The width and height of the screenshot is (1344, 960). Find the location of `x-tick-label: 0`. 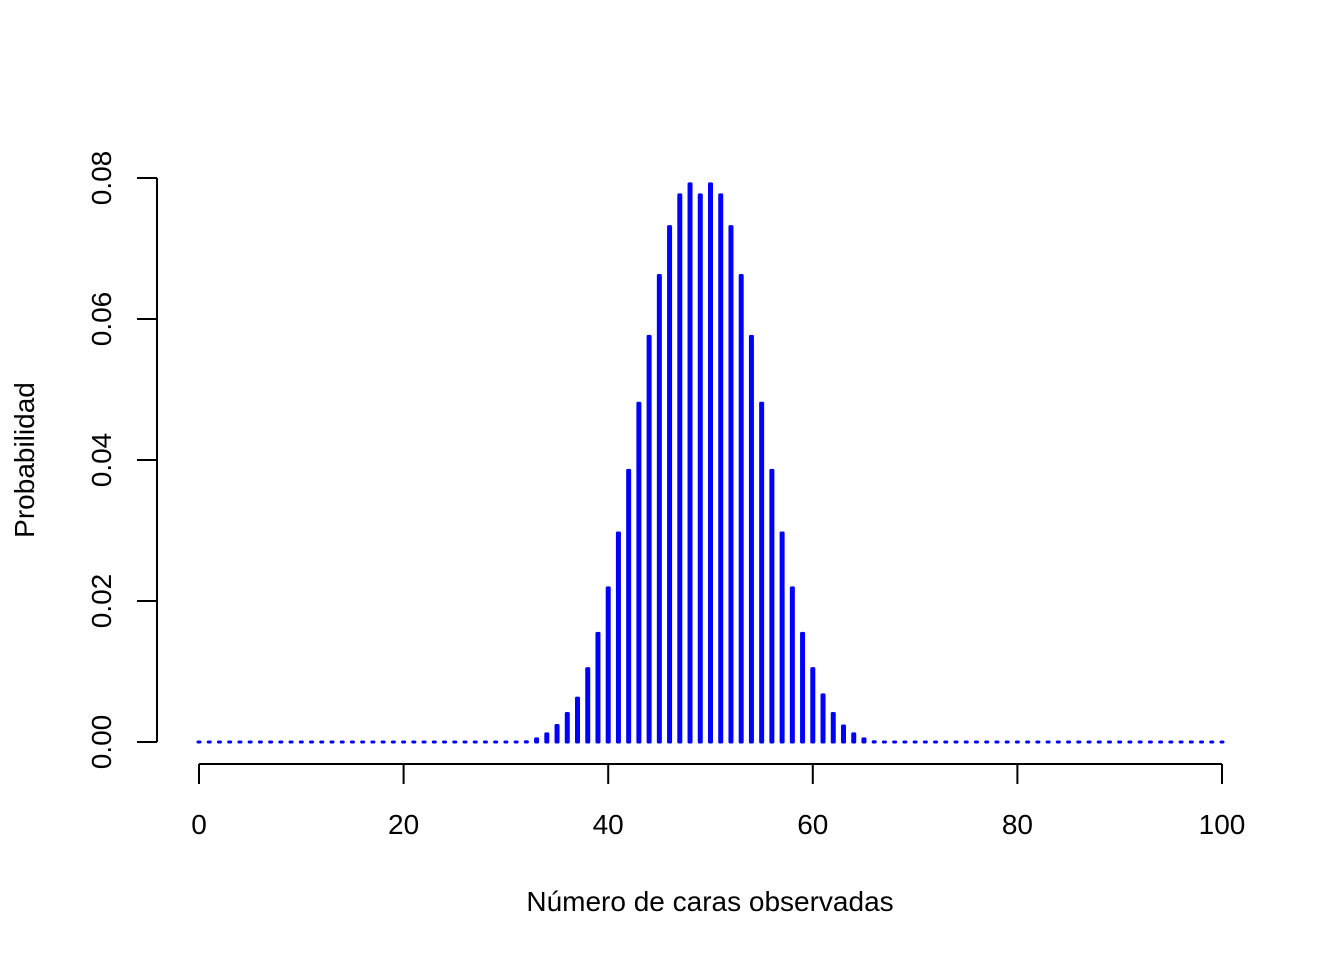

x-tick-label: 0 is located at coordinates (199, 824).